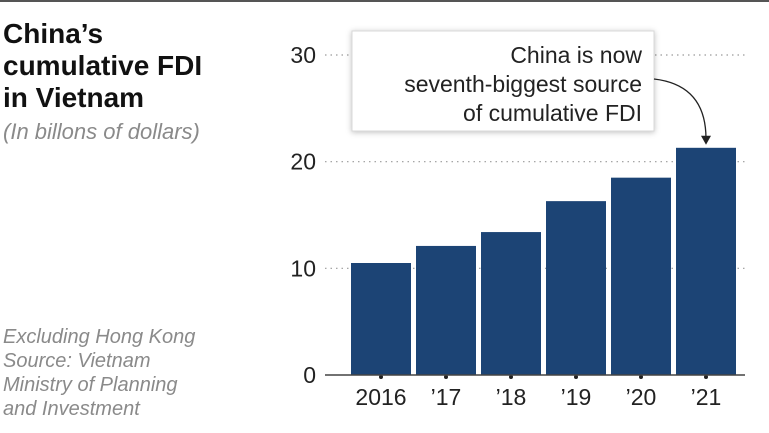 The height and width of the screenshot is (433, 769). I want to click on chart-title: China’s cumulative FDI in Vietnam, so click(103, 65).